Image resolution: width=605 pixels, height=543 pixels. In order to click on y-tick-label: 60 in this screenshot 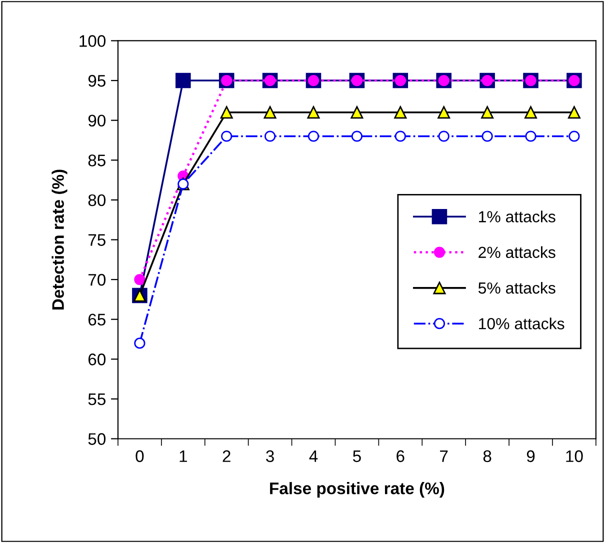, I will do `click(97, 360)`.